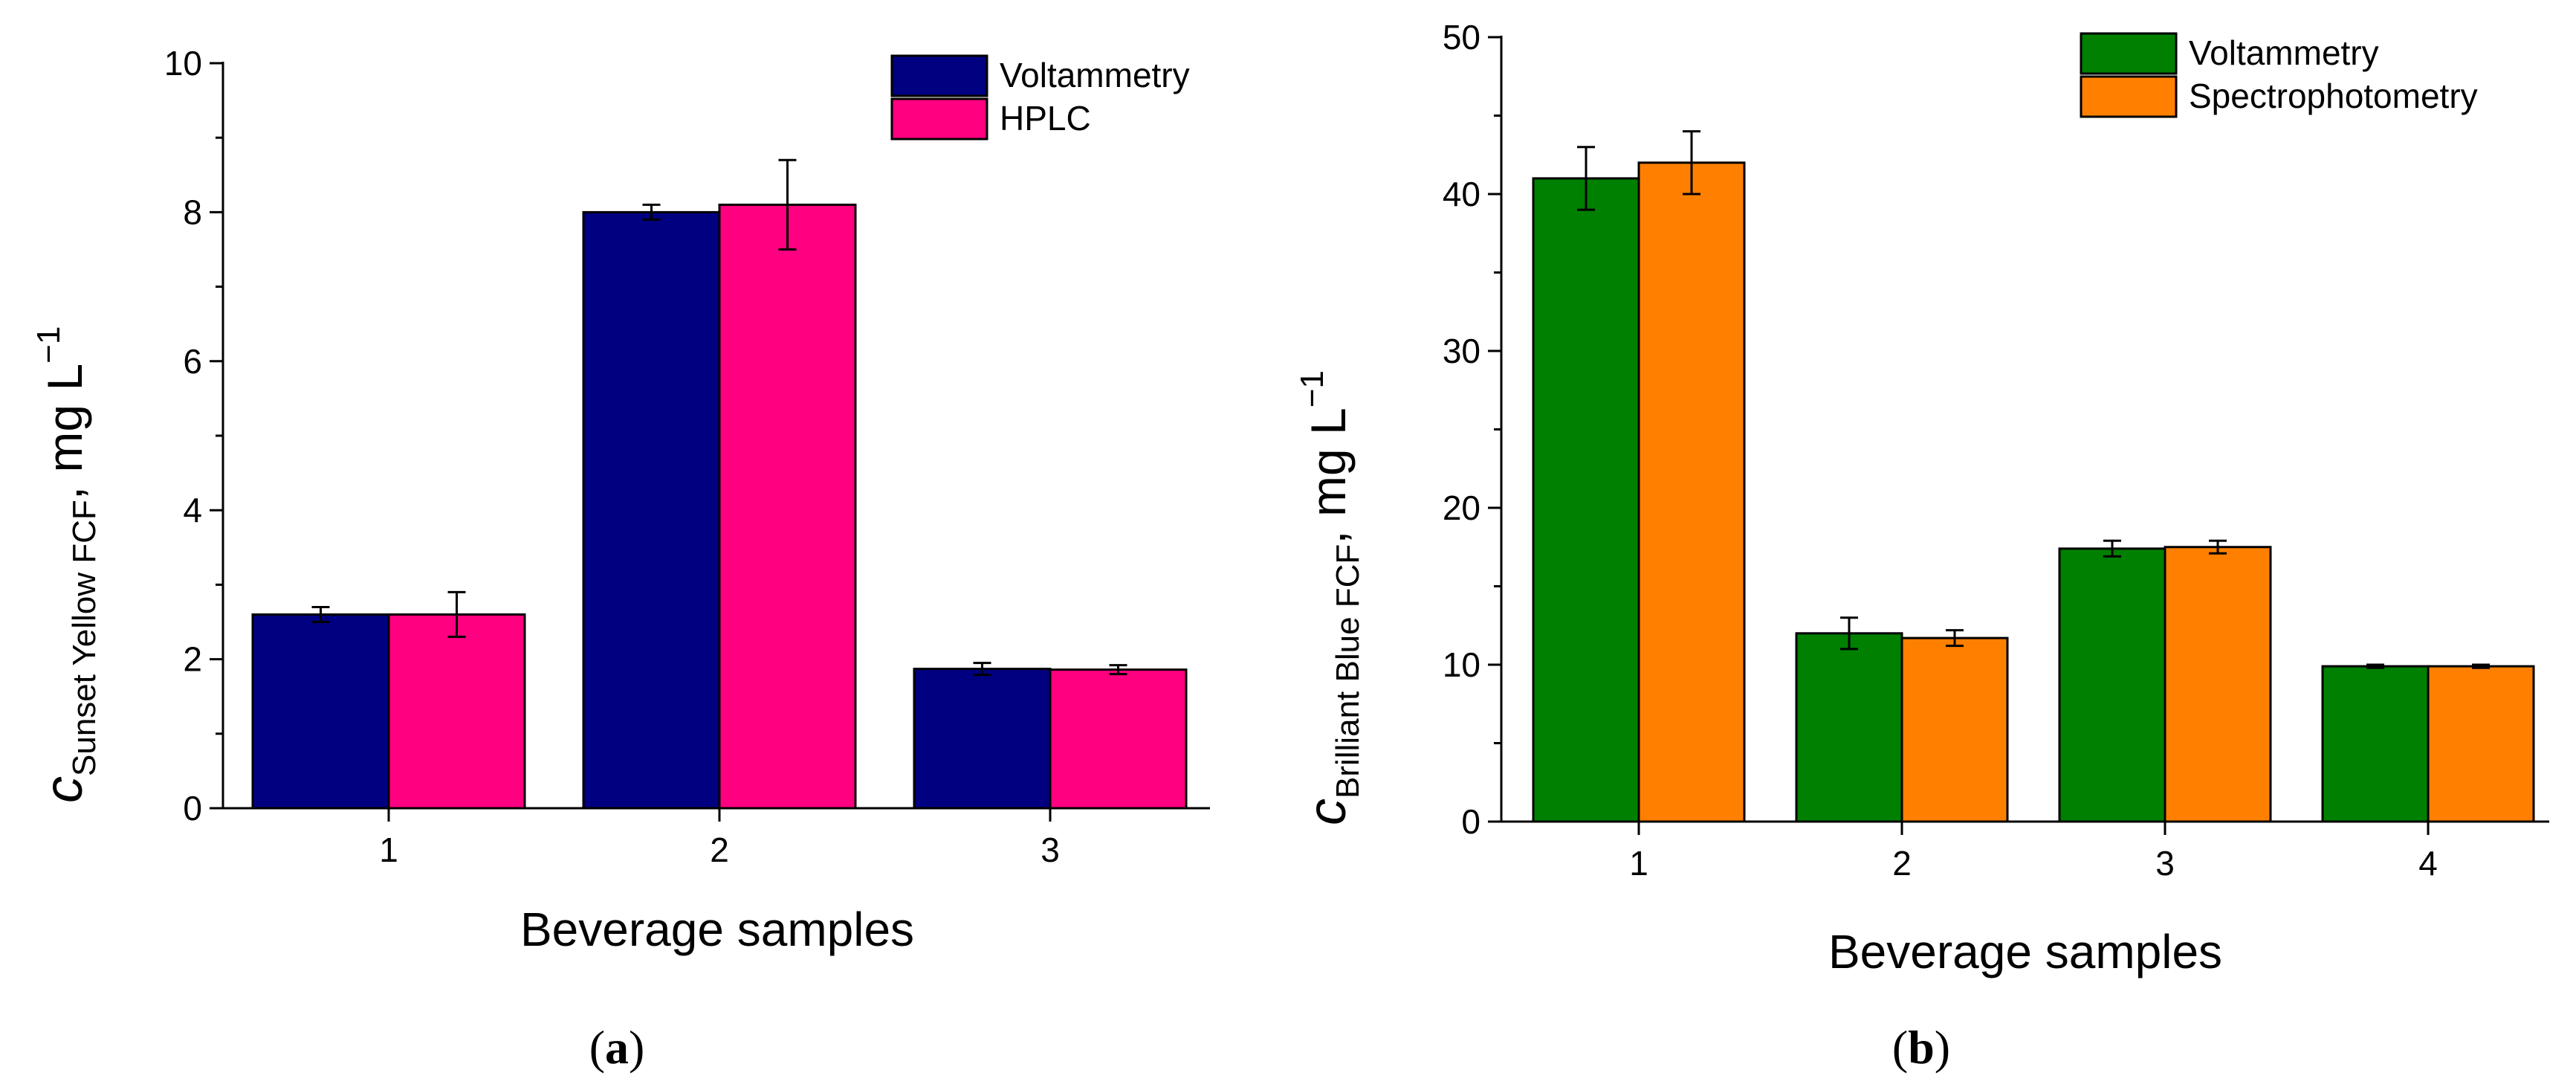  What do you see at coordinates (193, 212) in the screenshot?
I see `y-tick-label: 8` at bounding box center [193, 212].